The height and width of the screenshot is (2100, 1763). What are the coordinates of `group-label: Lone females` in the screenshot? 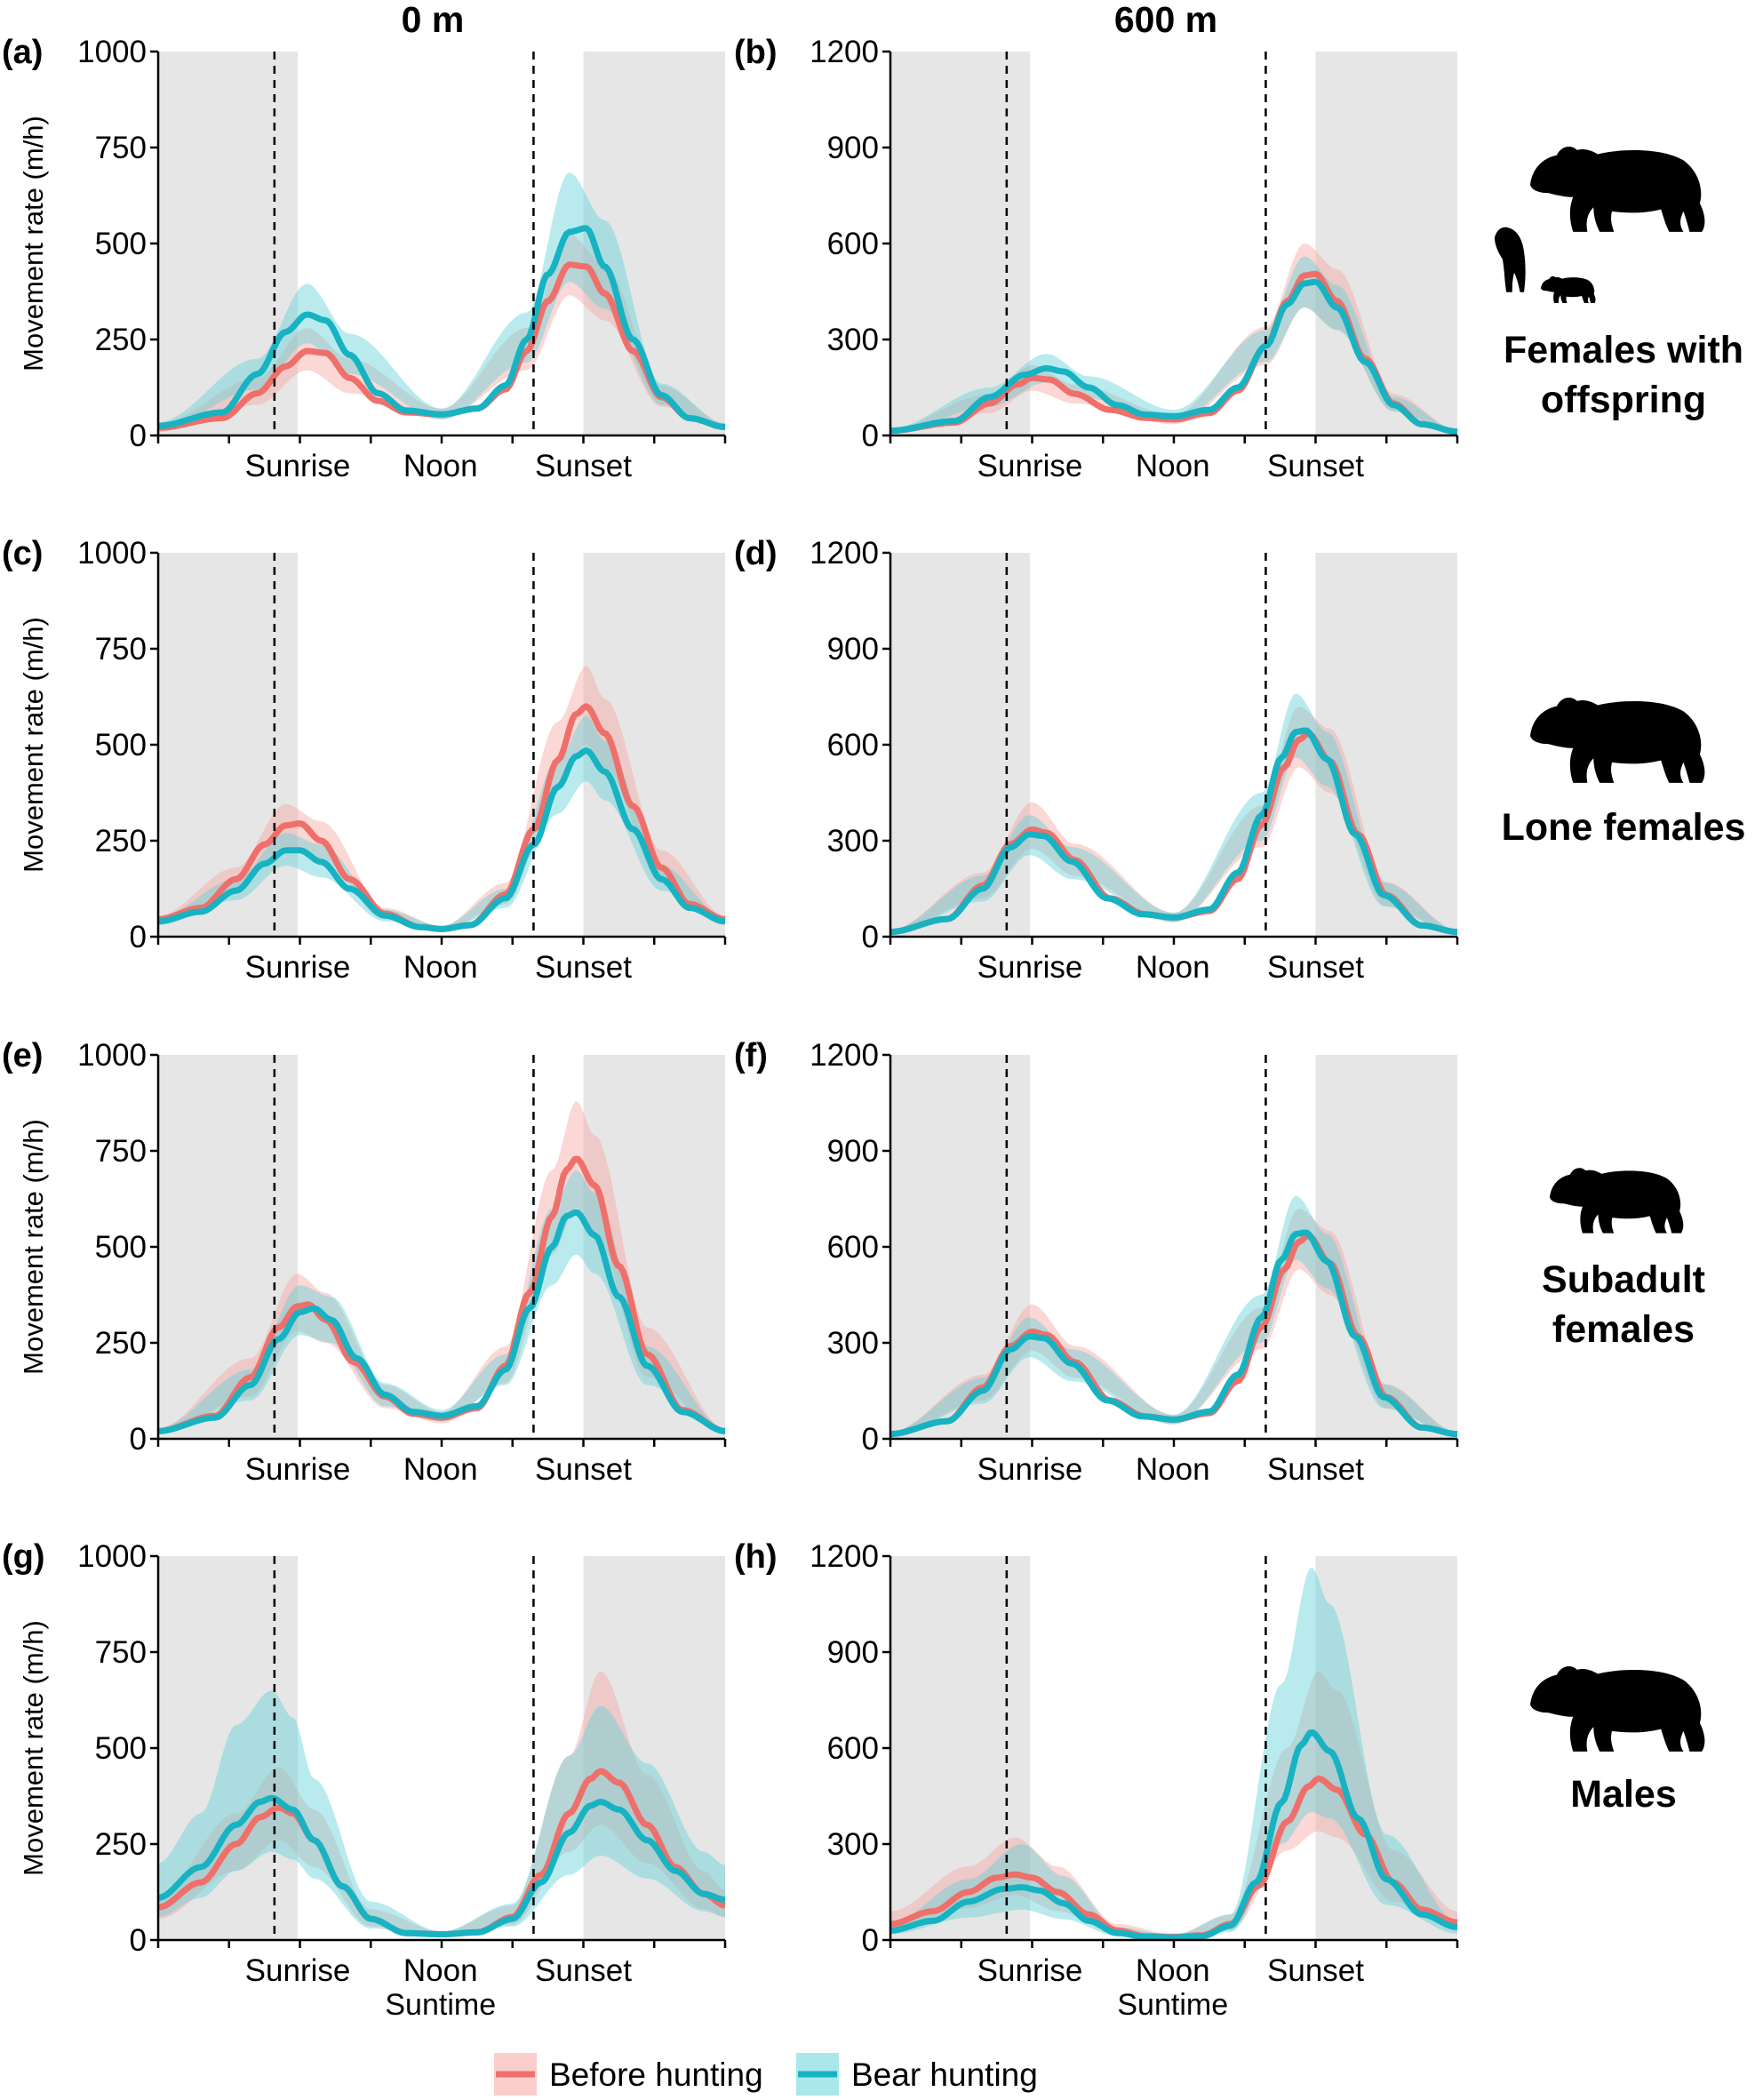 It's located at (1624, 827).